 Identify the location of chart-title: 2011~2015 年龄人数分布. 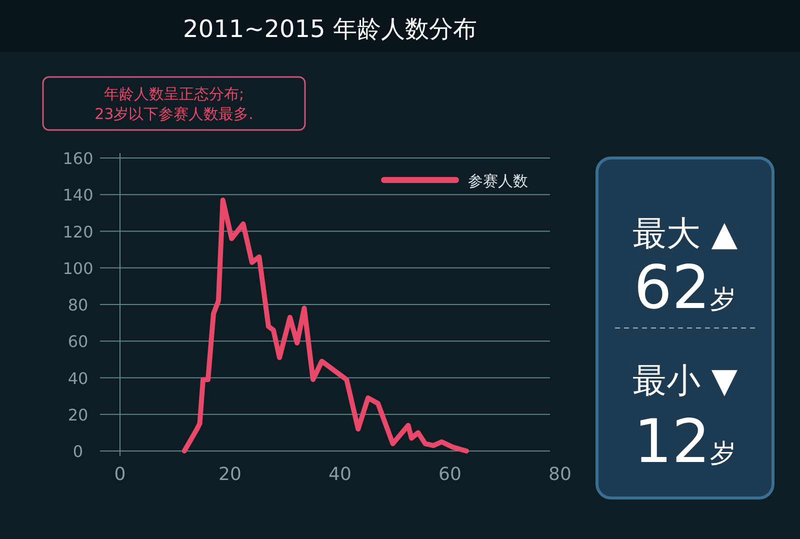
(330, 29).